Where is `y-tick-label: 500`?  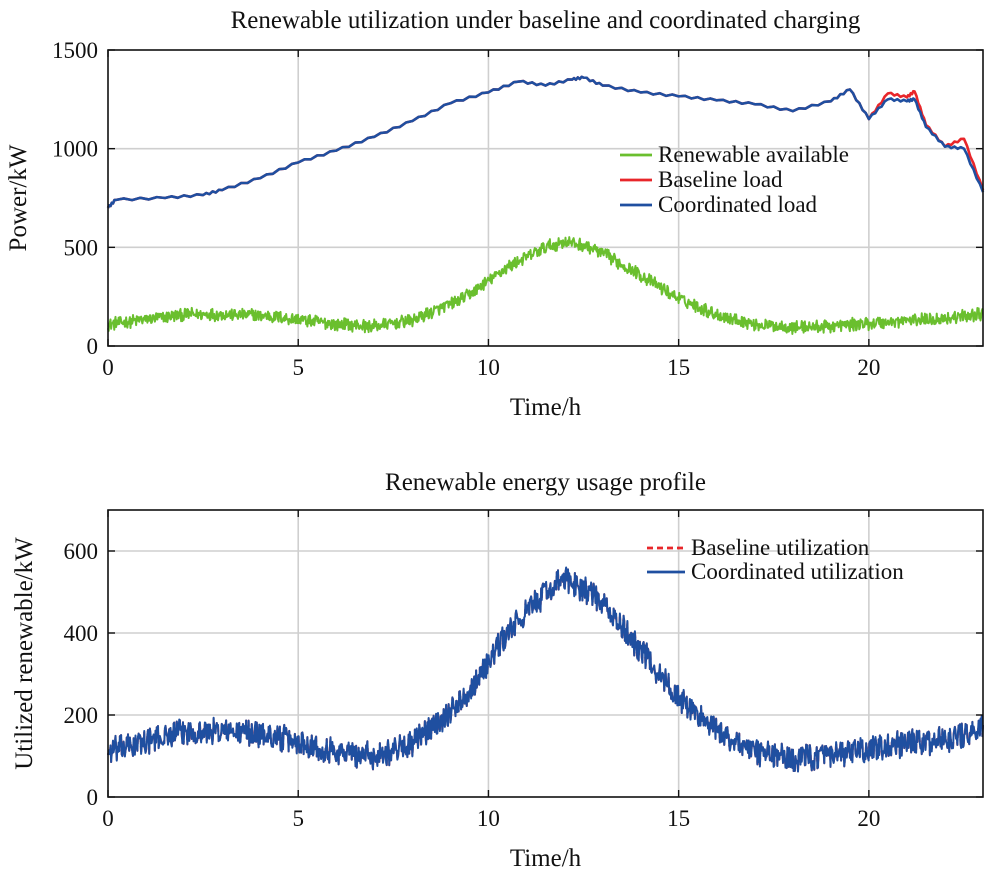 y-tick-label: 500 is located at coordinates (81, 247).